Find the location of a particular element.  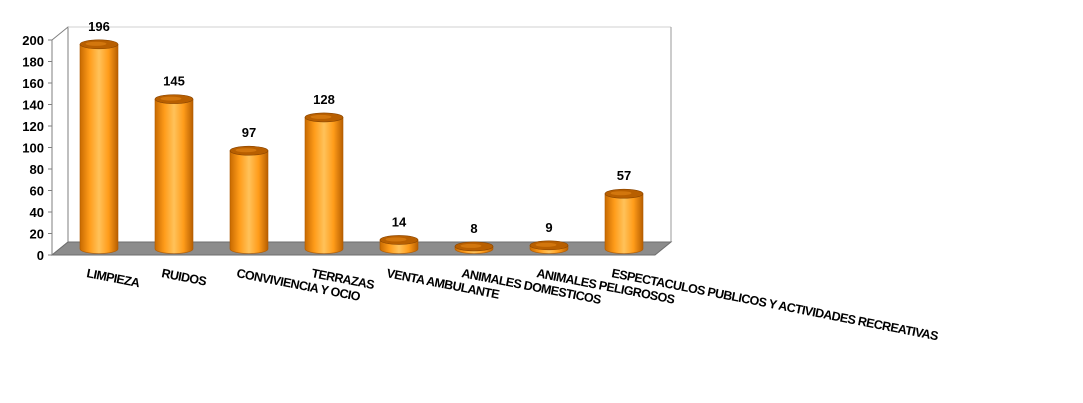

chart-floor is located at coordinates (361, 248).